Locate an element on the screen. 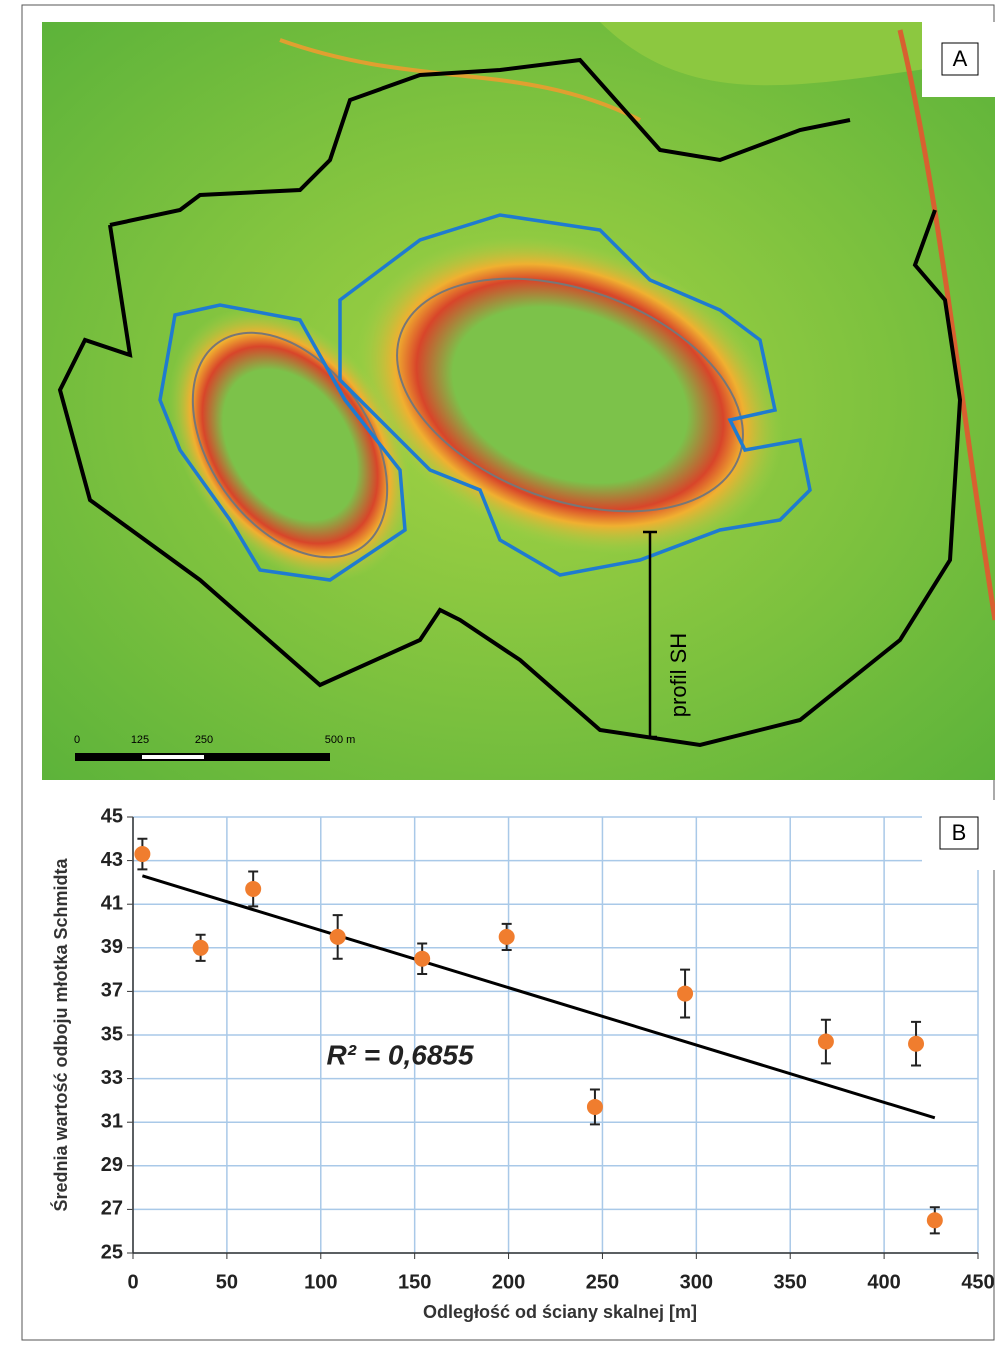  panel-label: B is located at coordinates (959, 832).